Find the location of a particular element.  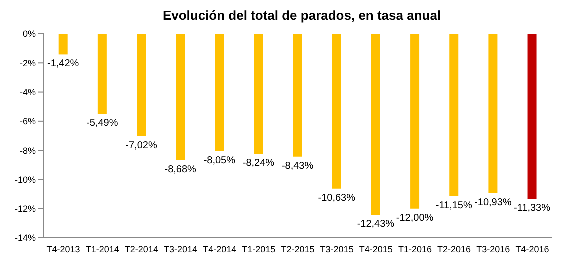

y-tick-label: -10% is located at coordinates (25, 179).